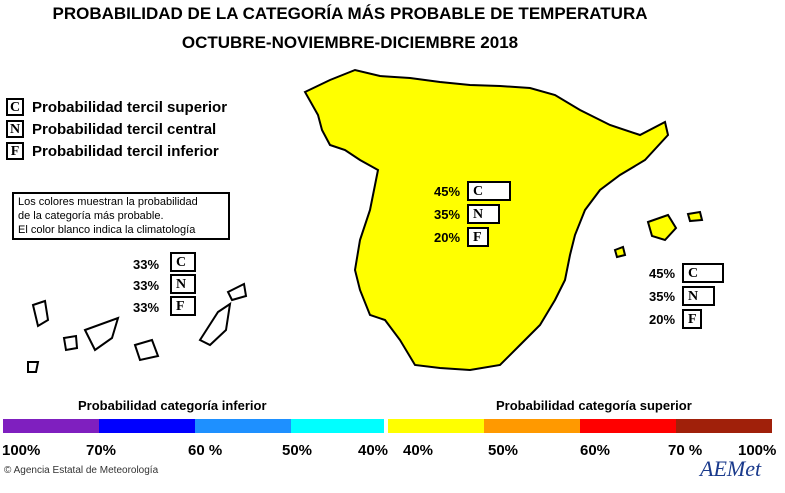 The width and height of the screenshot is (785, 493). I want to click on note-line: de la categoría más probable., so click(91, 216).